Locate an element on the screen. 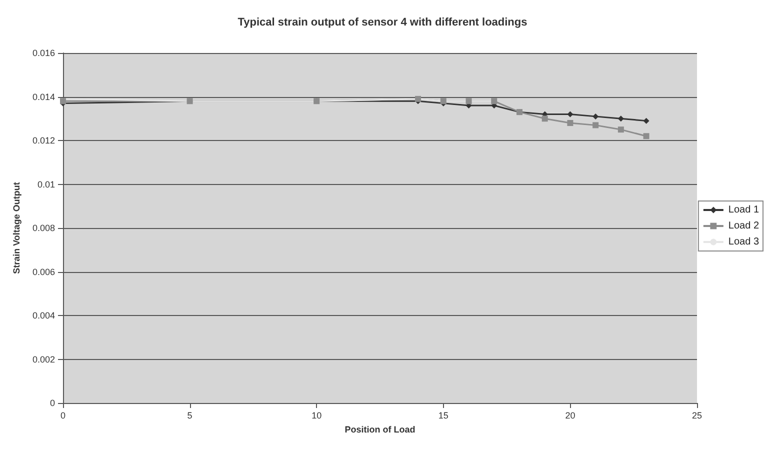 The width and height of the screenshot is (765, 452). legend-label: Load 3 is located at coordinates (744, 242).